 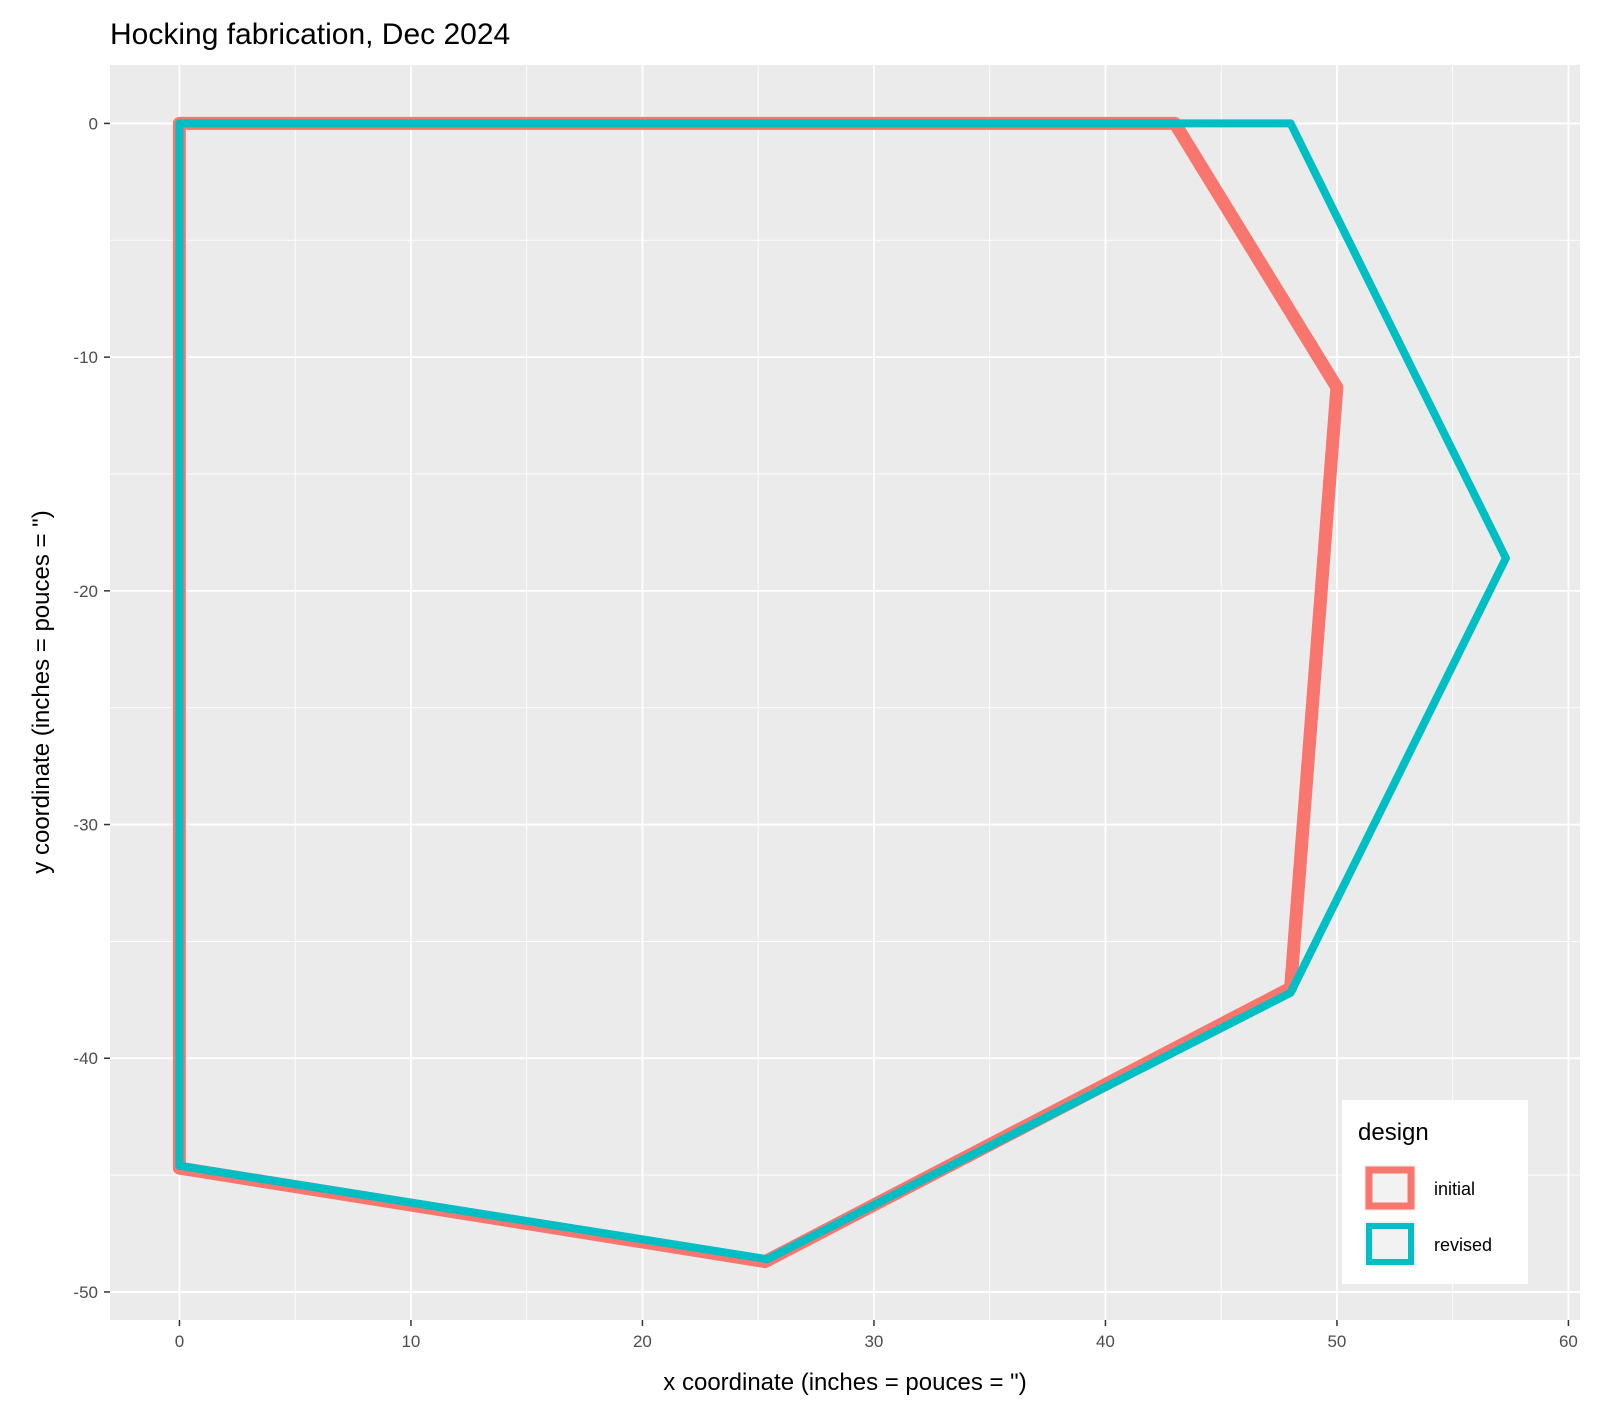 What do you see at coordinates (93, 123) in the screenshot?
I see `y-tick-label: 0` at bounding box center [93, 123].